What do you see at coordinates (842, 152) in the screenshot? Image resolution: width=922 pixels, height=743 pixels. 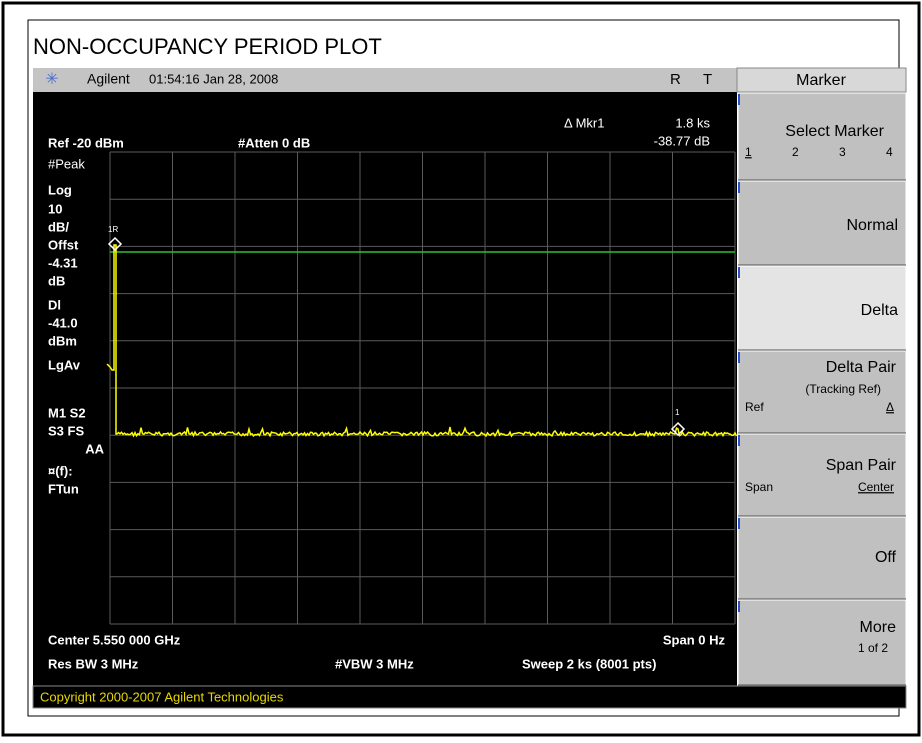 I see `softkey-option: 3` at bounding box center [842, 152].